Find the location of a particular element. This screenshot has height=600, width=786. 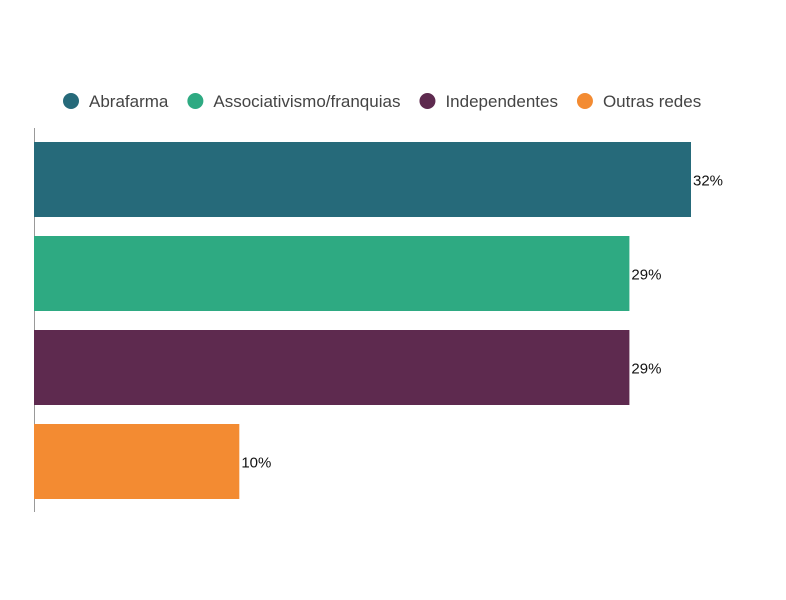

legend-label-3: Independentes is located at coordinates (501, 101).